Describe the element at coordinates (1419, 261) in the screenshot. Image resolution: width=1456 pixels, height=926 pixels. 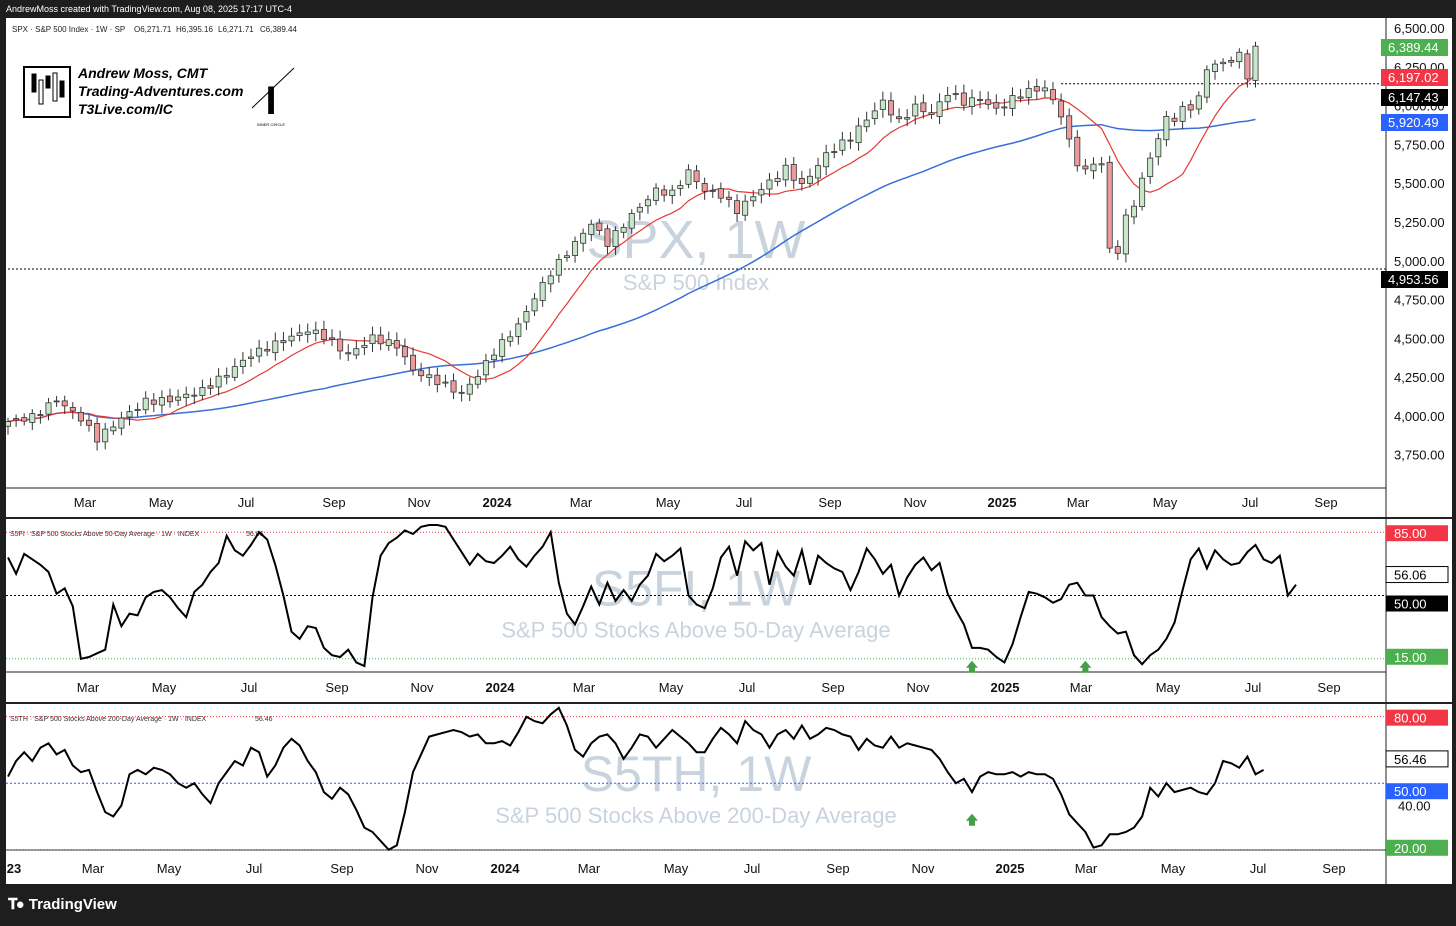
I see `price-scale-tick: 5,000.00` at that location.